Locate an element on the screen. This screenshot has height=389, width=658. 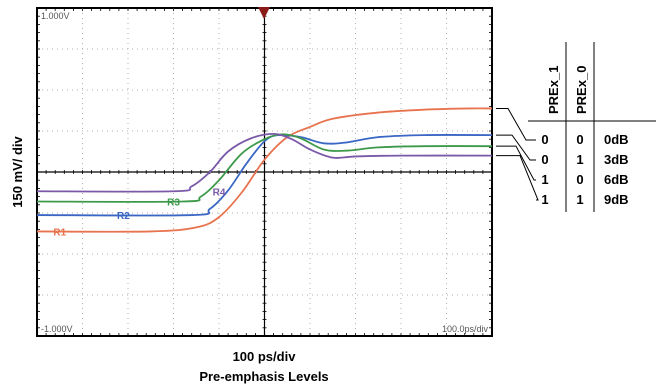
chart-caption: Pre-emphasis Levels is located at coordinates (263, 376).